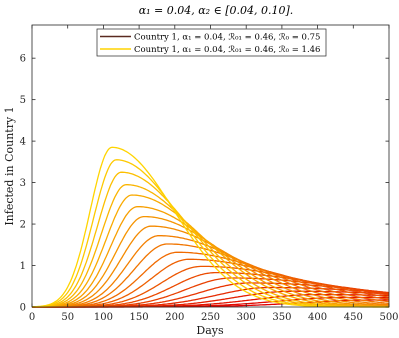 The width and height of the screenshot is (399, 338). I want to click on y-tick-label-1: 1, so click(23, 266).